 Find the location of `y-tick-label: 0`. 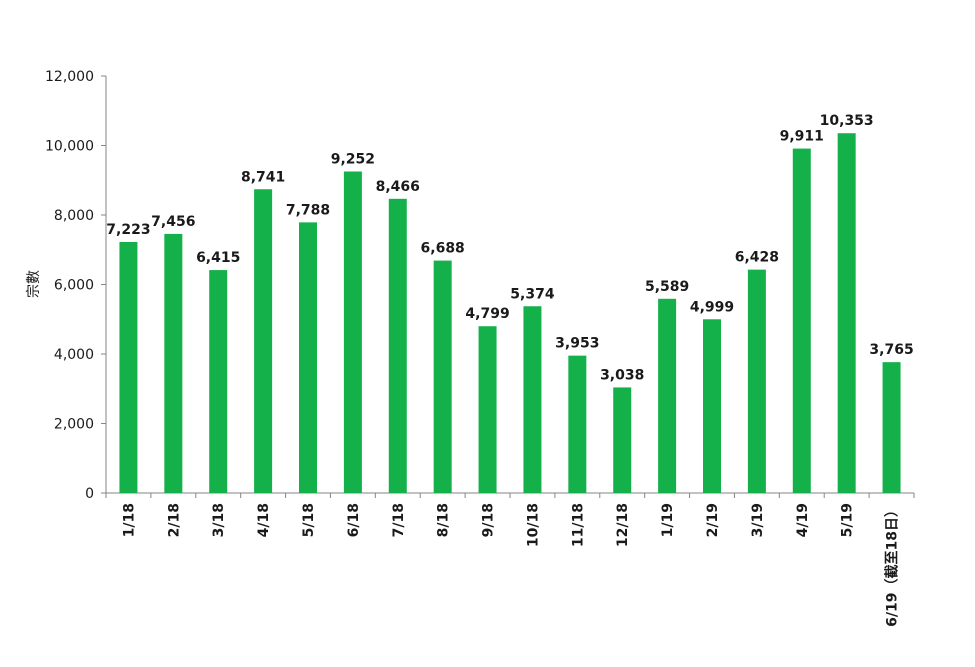

y-tick-label: 0 is located at coordinates (89, 494).